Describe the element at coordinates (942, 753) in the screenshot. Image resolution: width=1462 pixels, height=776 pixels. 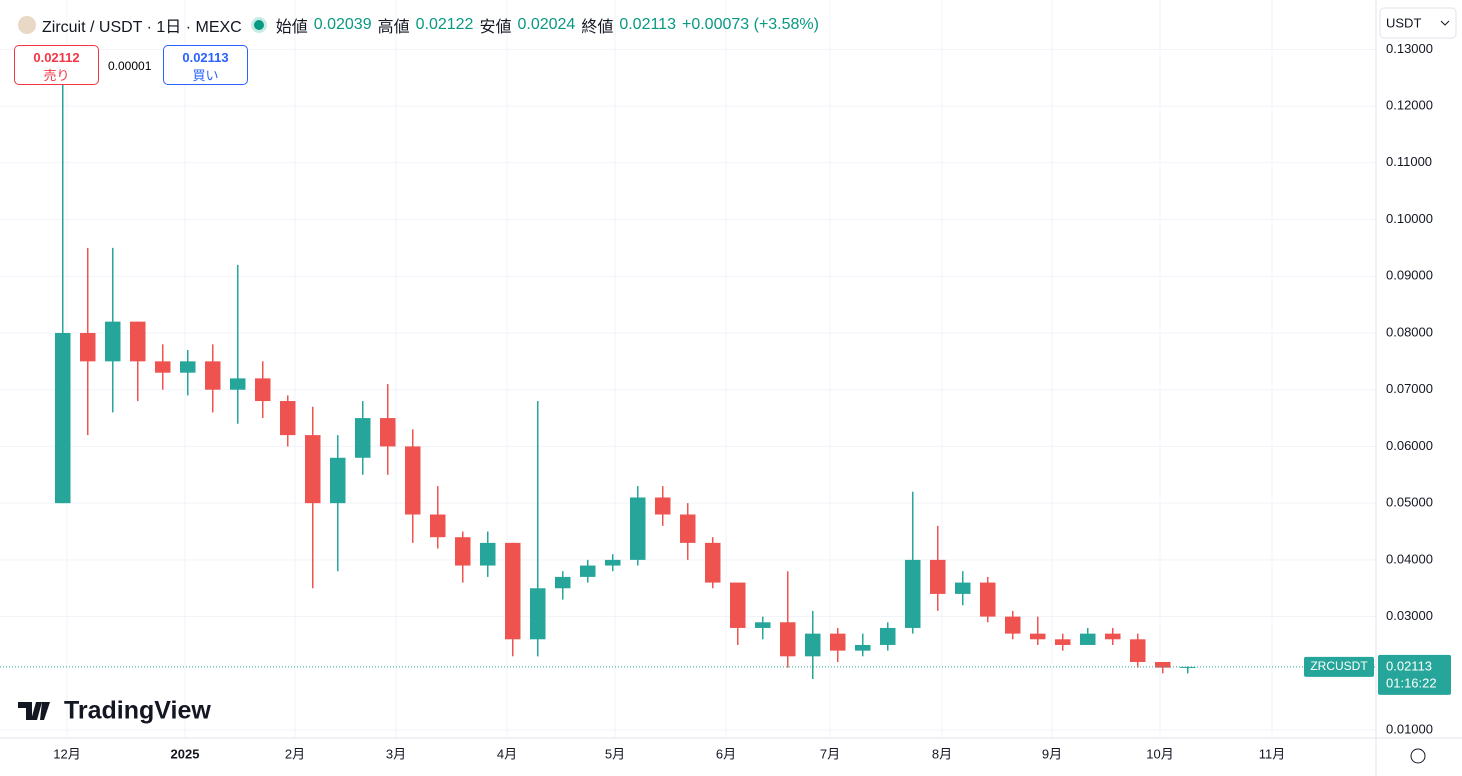
I see `x-tick-label: 8月` at that location.